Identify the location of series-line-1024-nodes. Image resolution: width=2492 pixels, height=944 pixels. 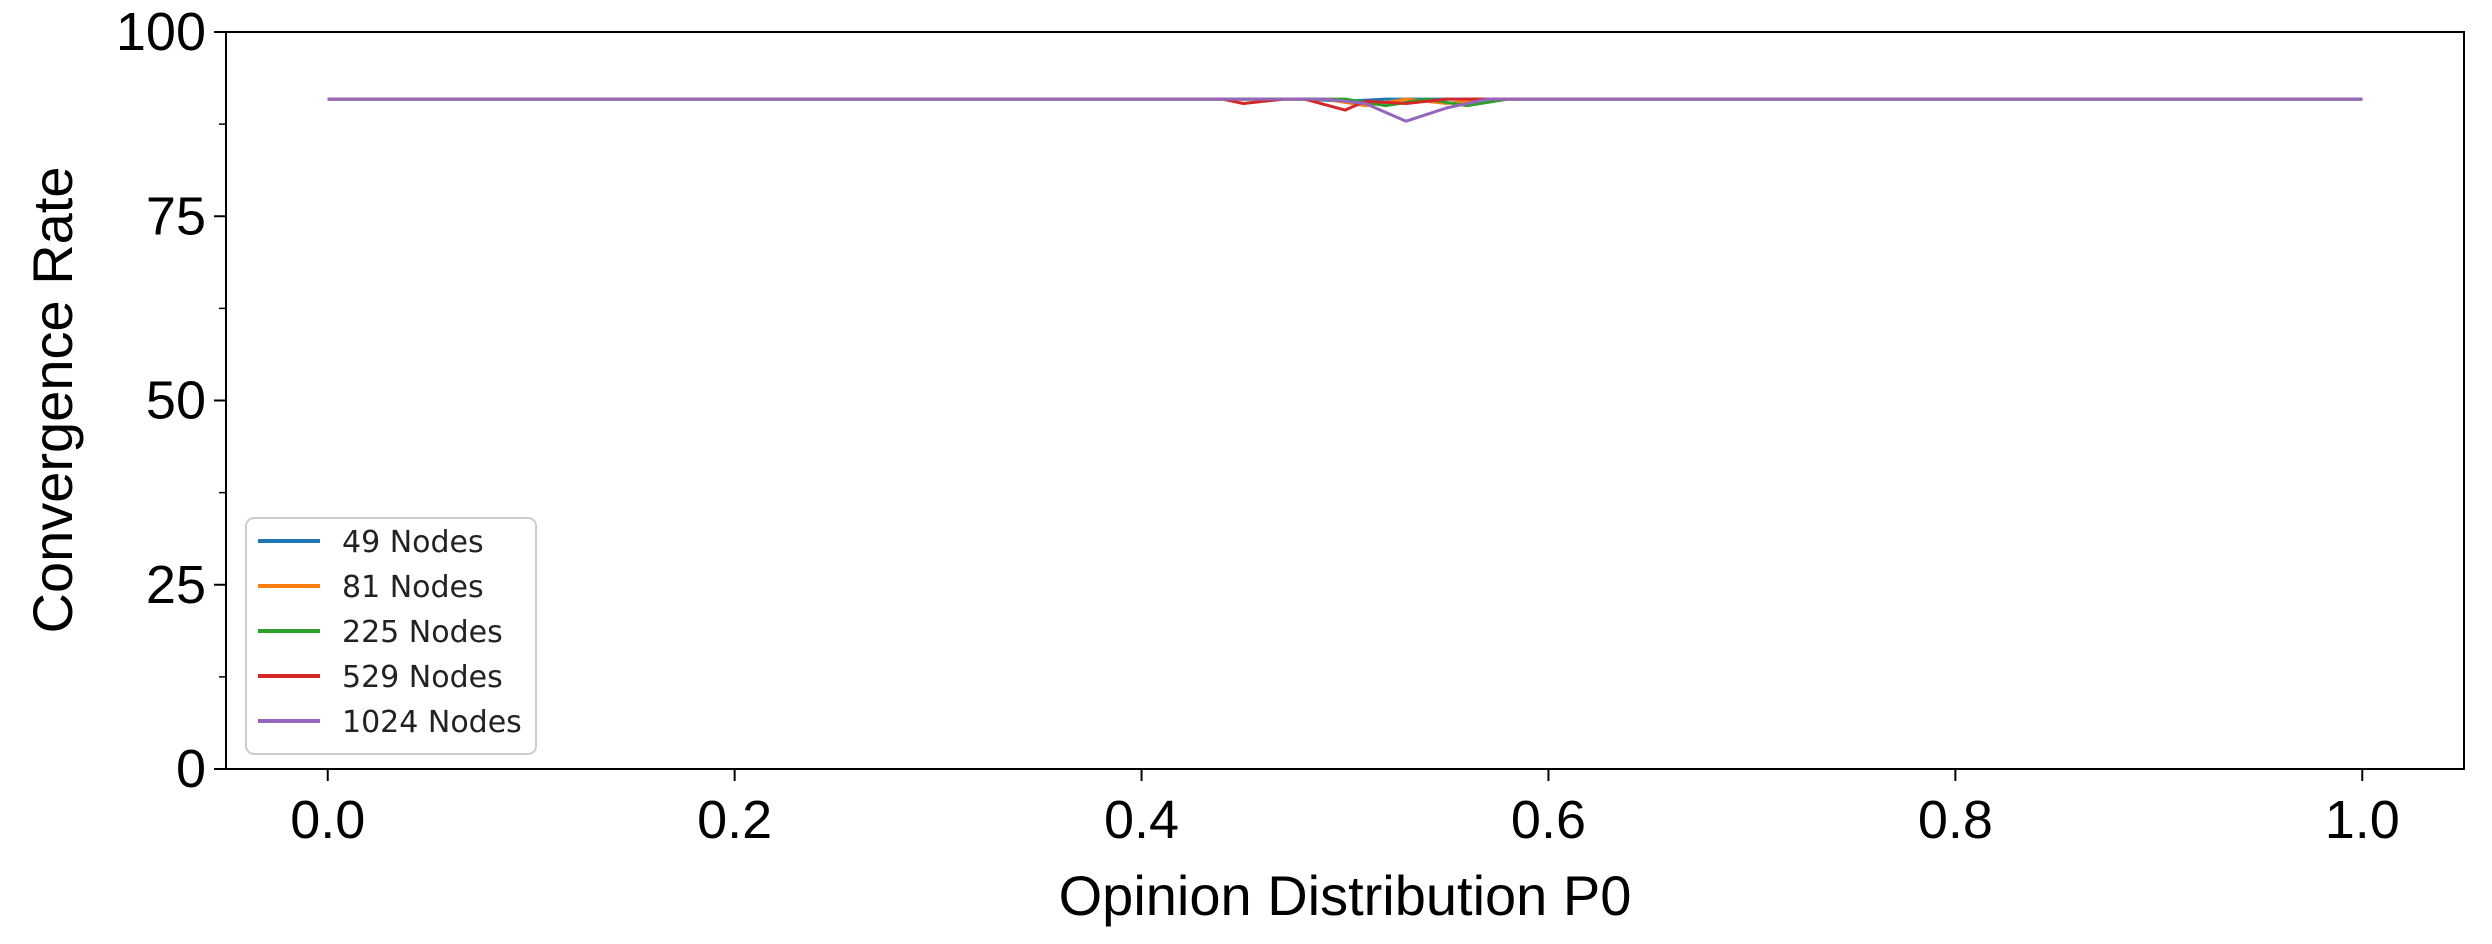
(1345, 110).